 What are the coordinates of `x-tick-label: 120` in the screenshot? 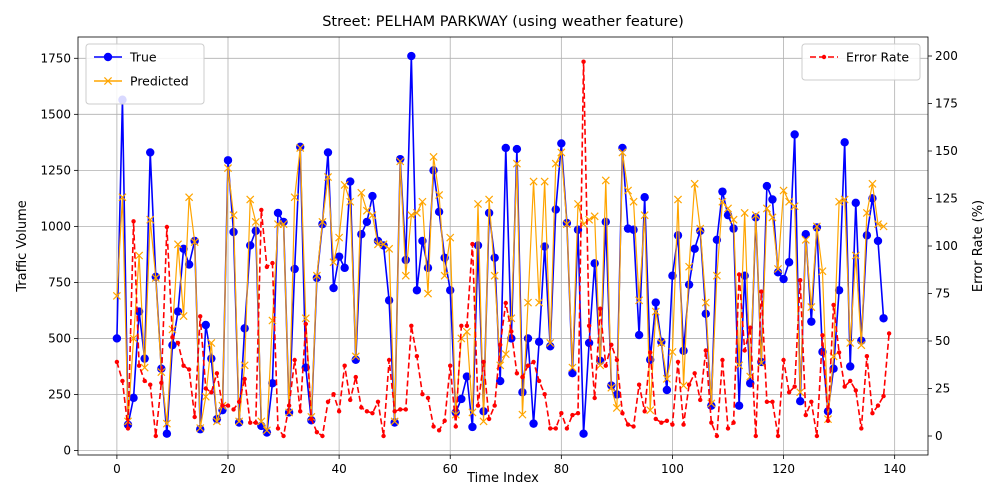 It's located at (783, 469).